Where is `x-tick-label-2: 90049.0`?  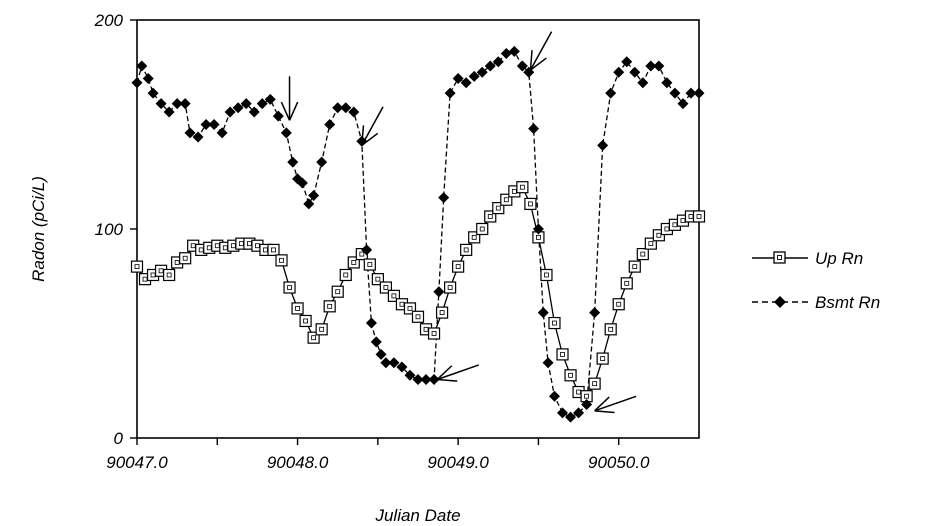 x-tick-label-2: 90049.0 is located at coordinates (458, 462).